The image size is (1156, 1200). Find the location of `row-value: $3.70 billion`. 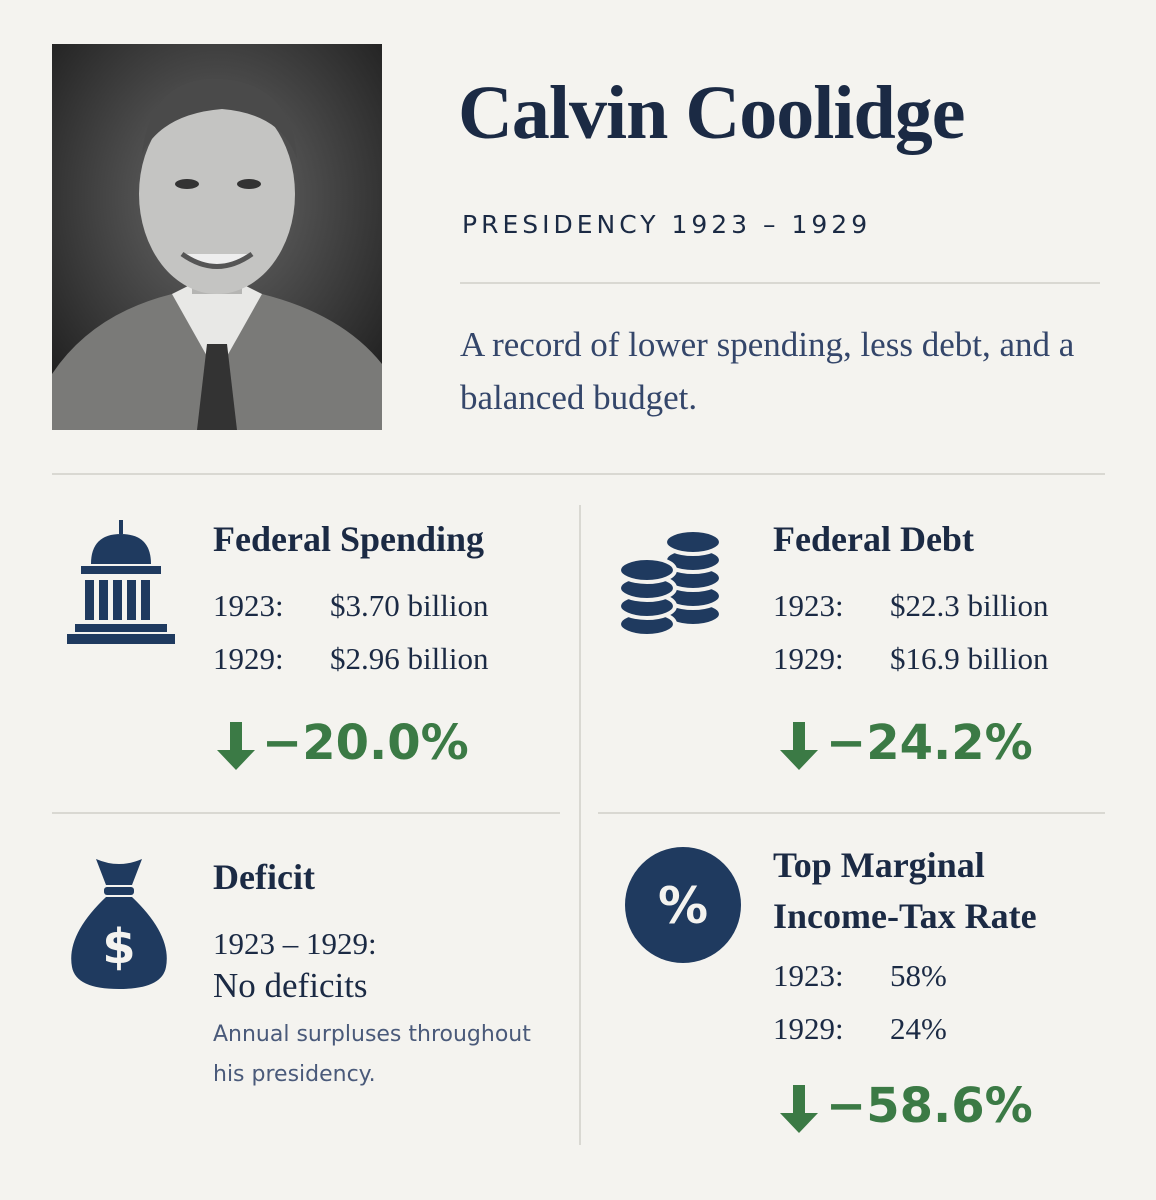

row-value: $3.70 billion is located at coordinates (409, 605).